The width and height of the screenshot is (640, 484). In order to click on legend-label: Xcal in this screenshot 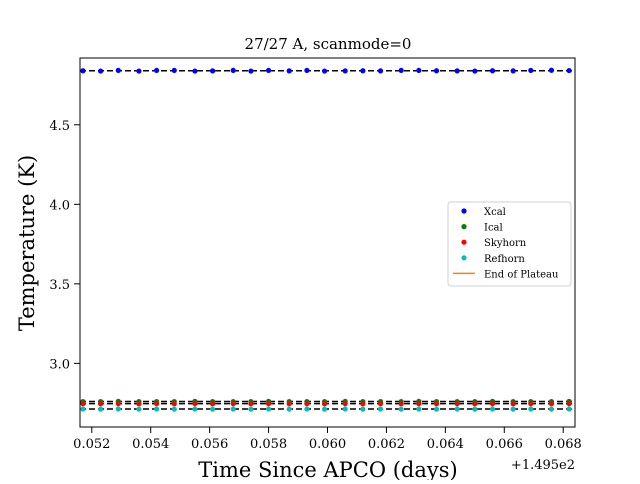, I will do `click(495, 212)`.